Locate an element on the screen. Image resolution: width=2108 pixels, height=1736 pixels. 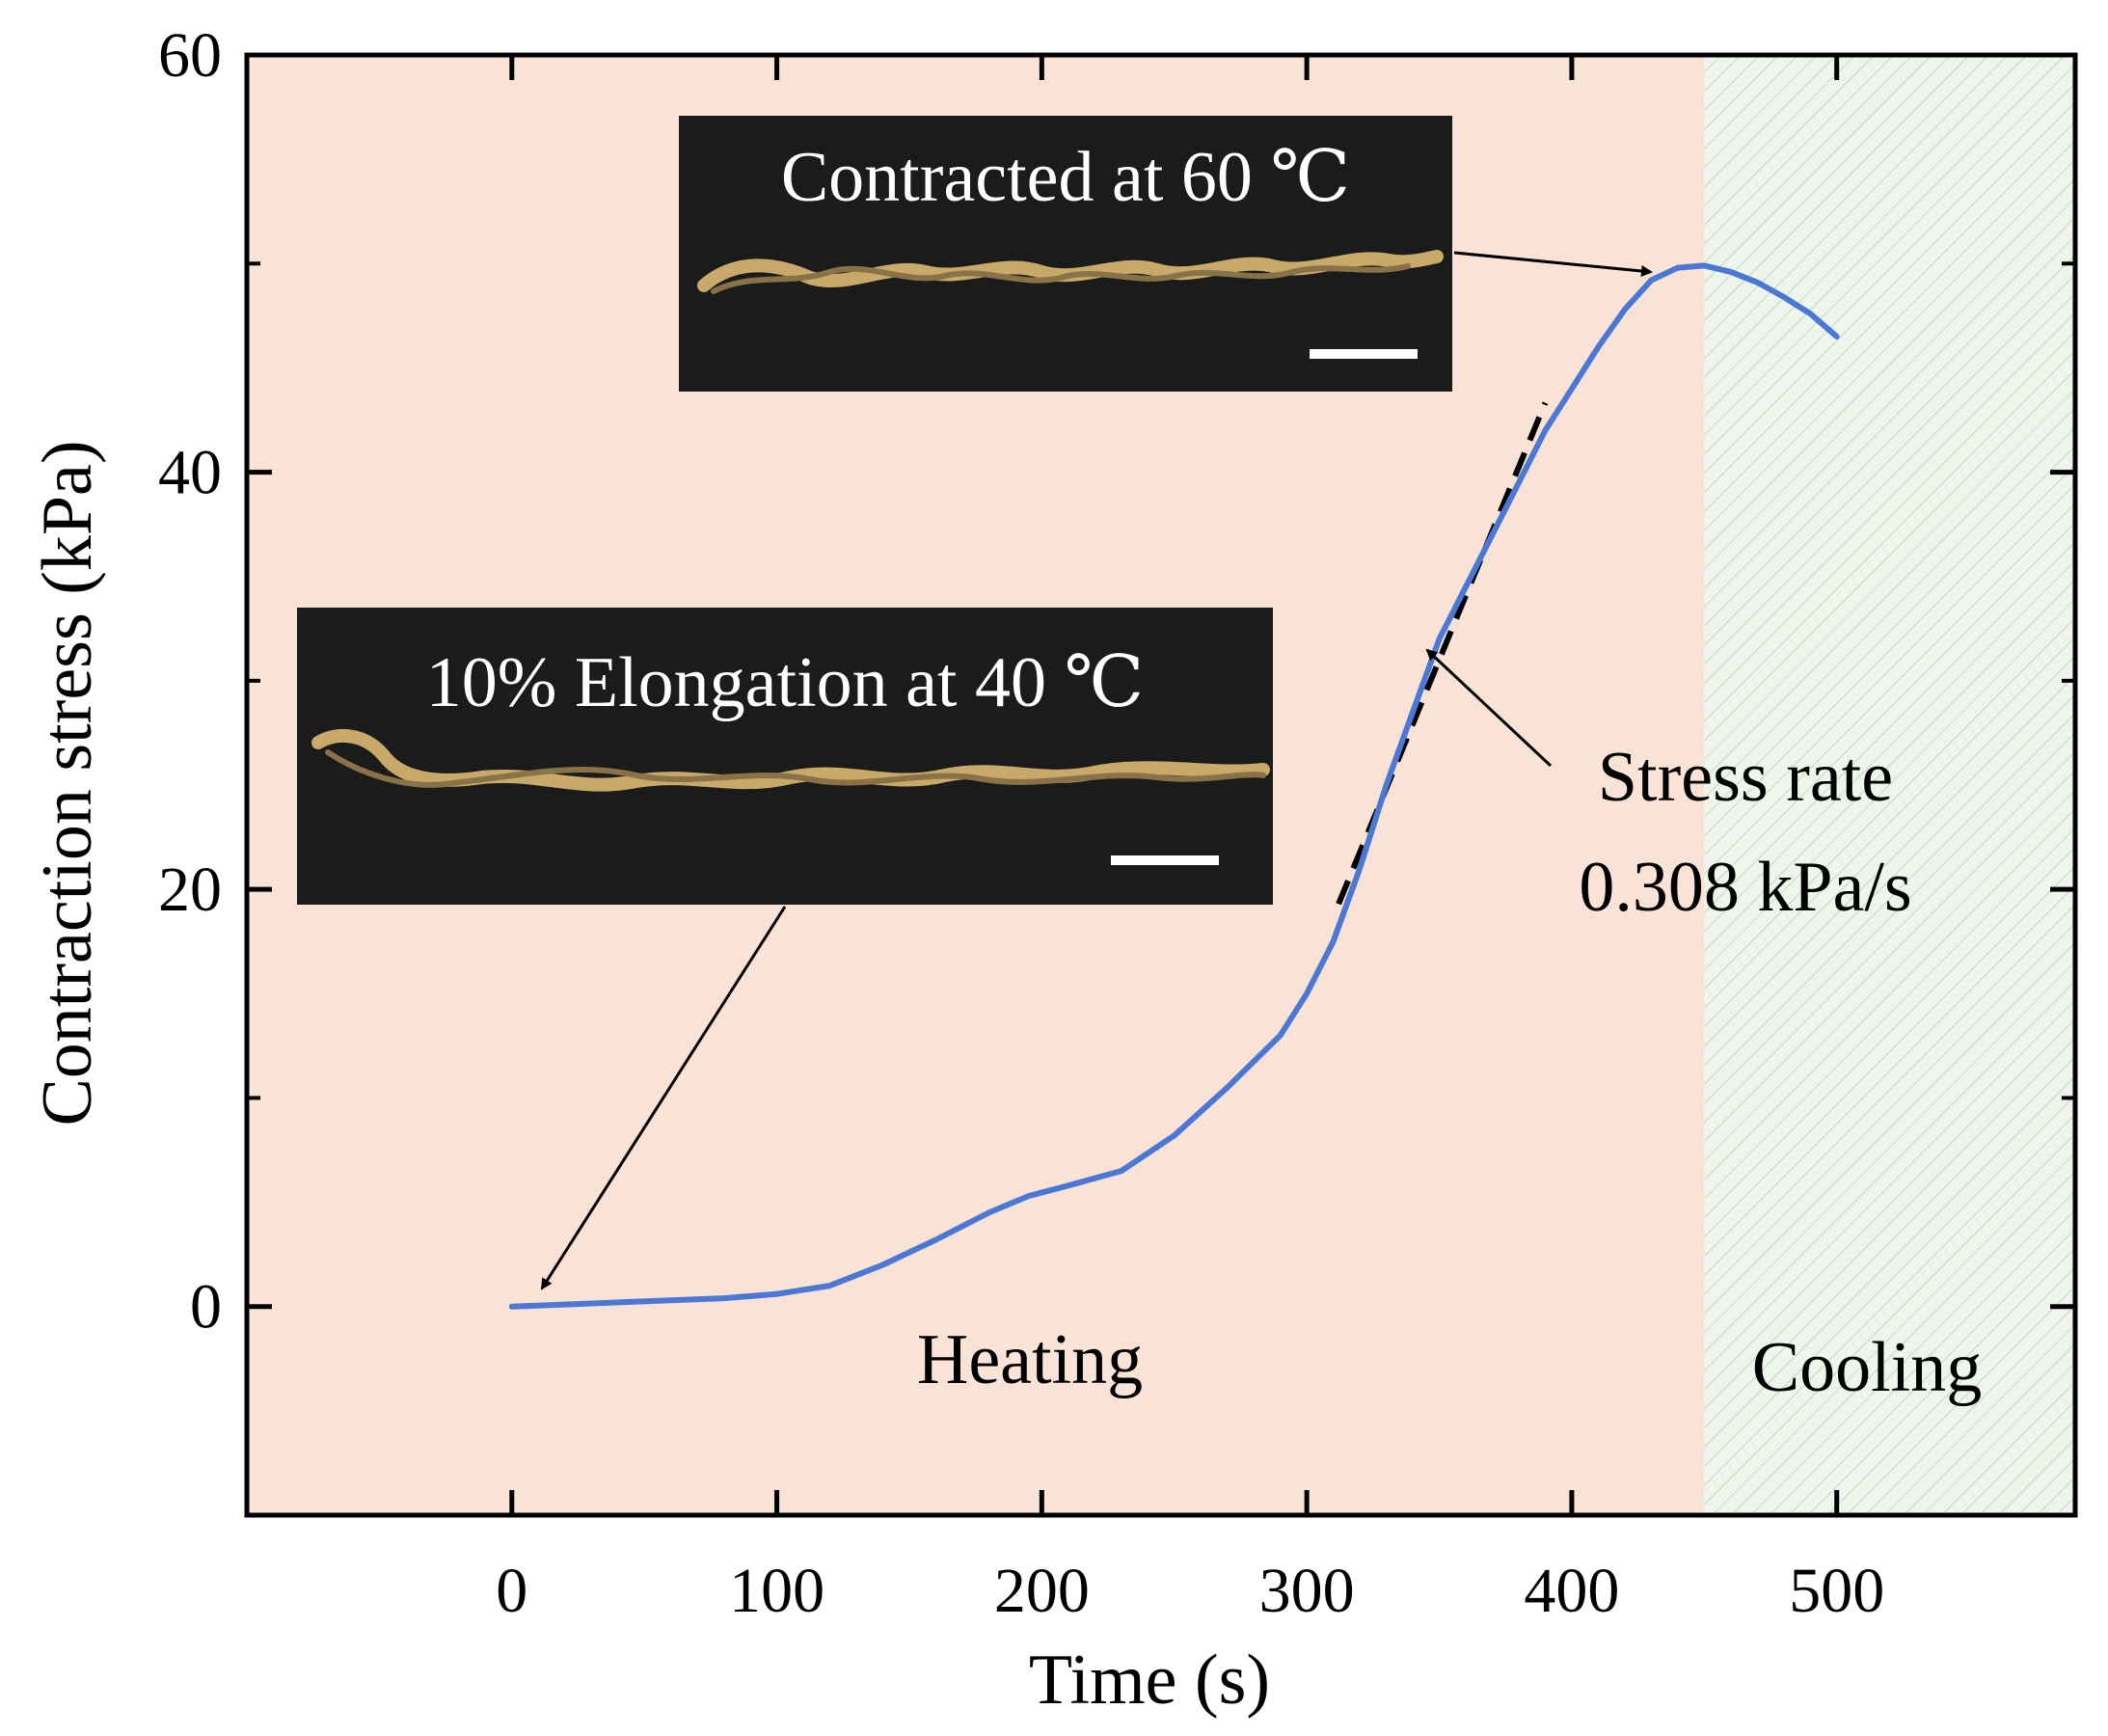
y-tick-label: 20 is located at coordinates (190, 890).